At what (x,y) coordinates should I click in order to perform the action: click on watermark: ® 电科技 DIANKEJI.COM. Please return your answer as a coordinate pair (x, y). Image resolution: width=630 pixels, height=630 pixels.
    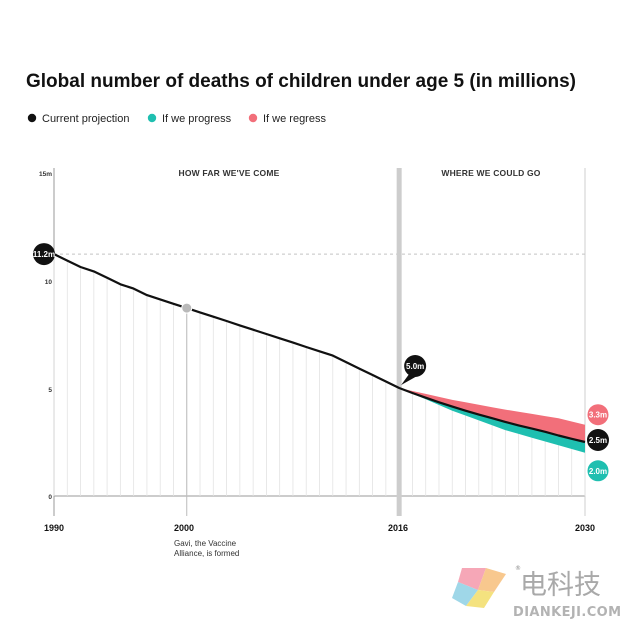
    Looking at the image, I should click on (536, 592).